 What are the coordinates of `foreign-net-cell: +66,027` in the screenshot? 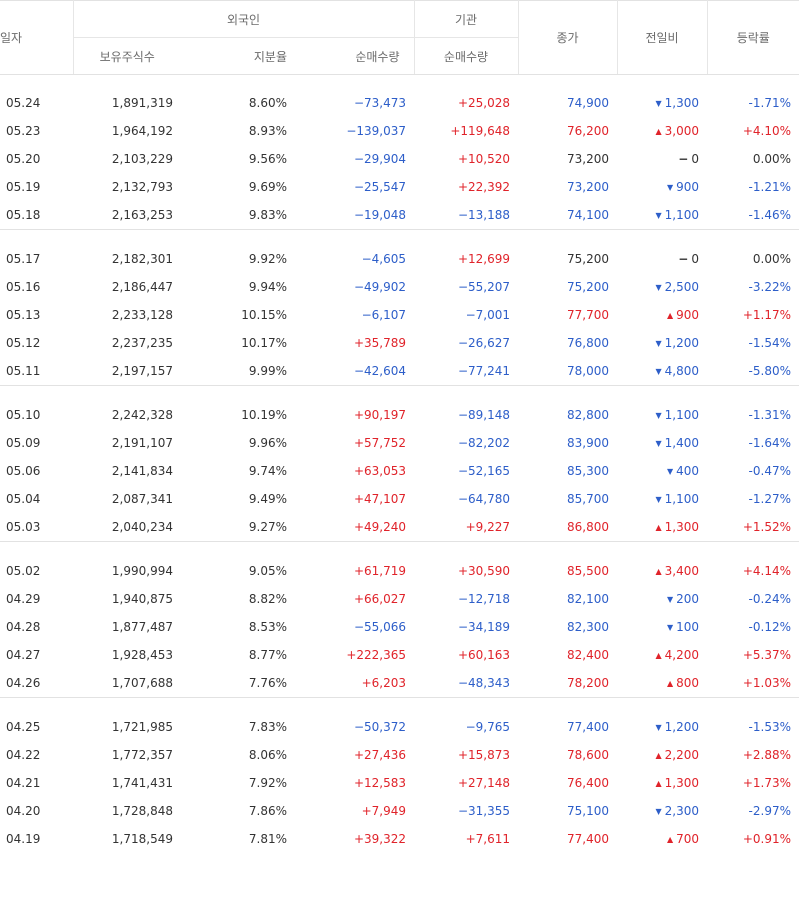 It's located at (379, 599).